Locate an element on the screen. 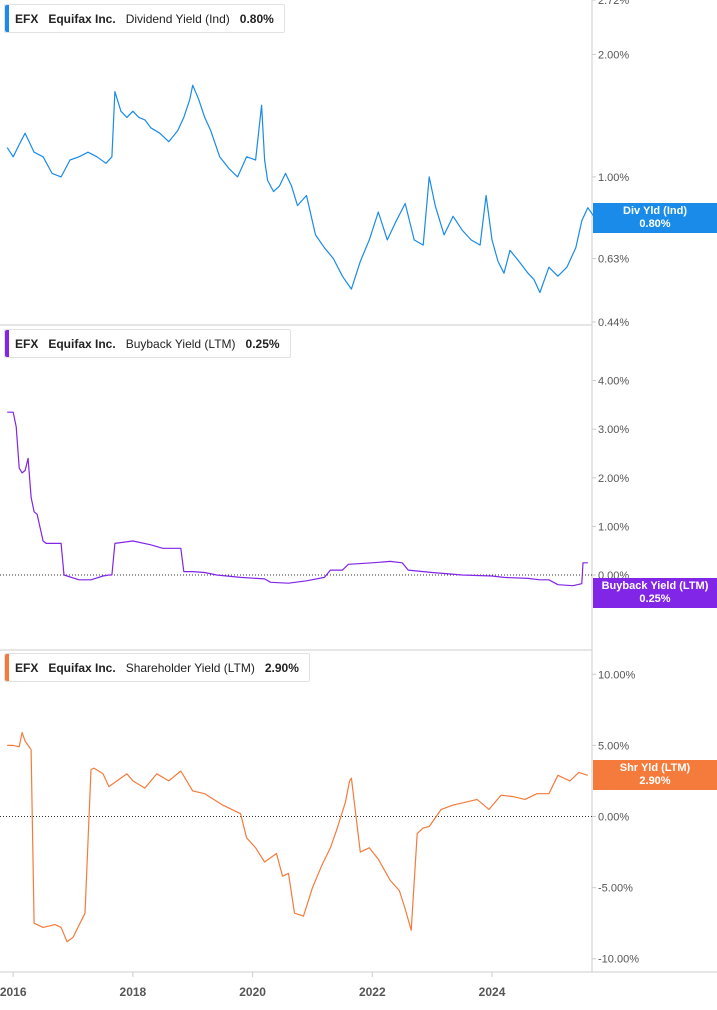  y-tick-label: 2.72% is located at coordinates (613, 3).